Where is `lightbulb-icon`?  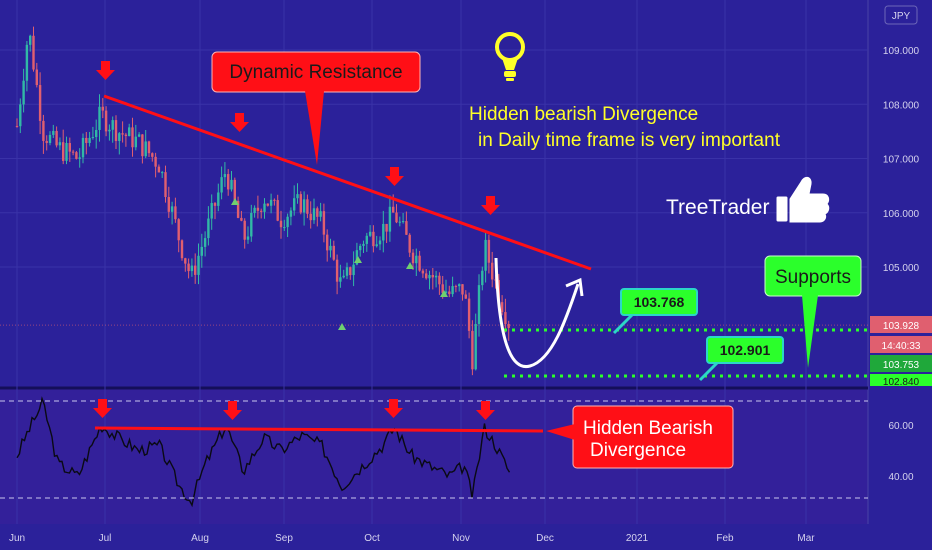
lightbulb-icon is located at coordinates (510, 56).